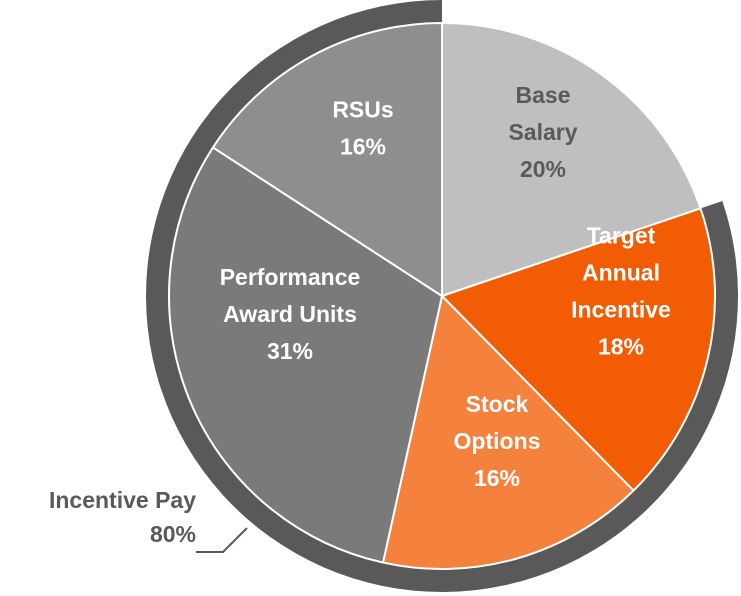 The width and height of the screenshot is (741, 596). Describe the element at coordinates (621, 347) in the screenshot. I see `slice-value-label: 18%` at that location.